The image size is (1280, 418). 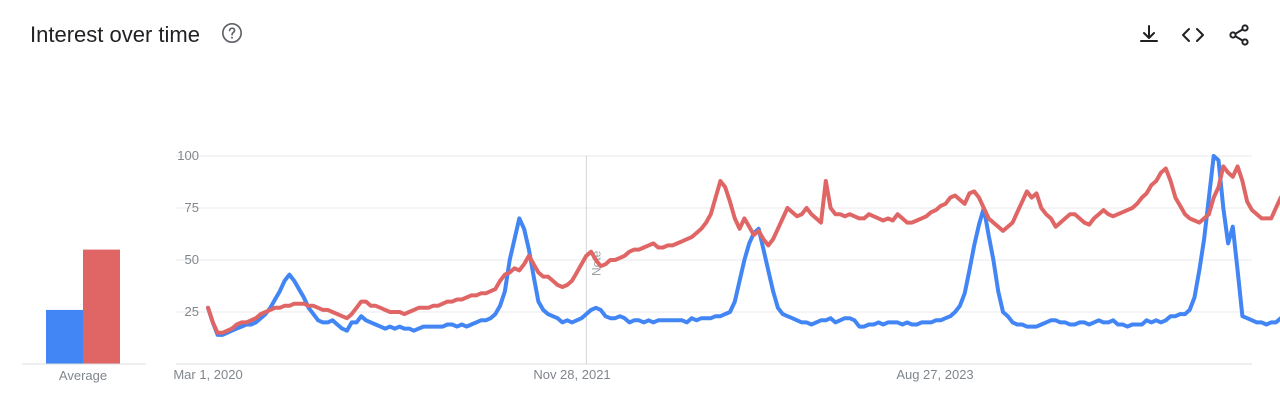 I want to click on code-icon, so click(x=1193, y=35).